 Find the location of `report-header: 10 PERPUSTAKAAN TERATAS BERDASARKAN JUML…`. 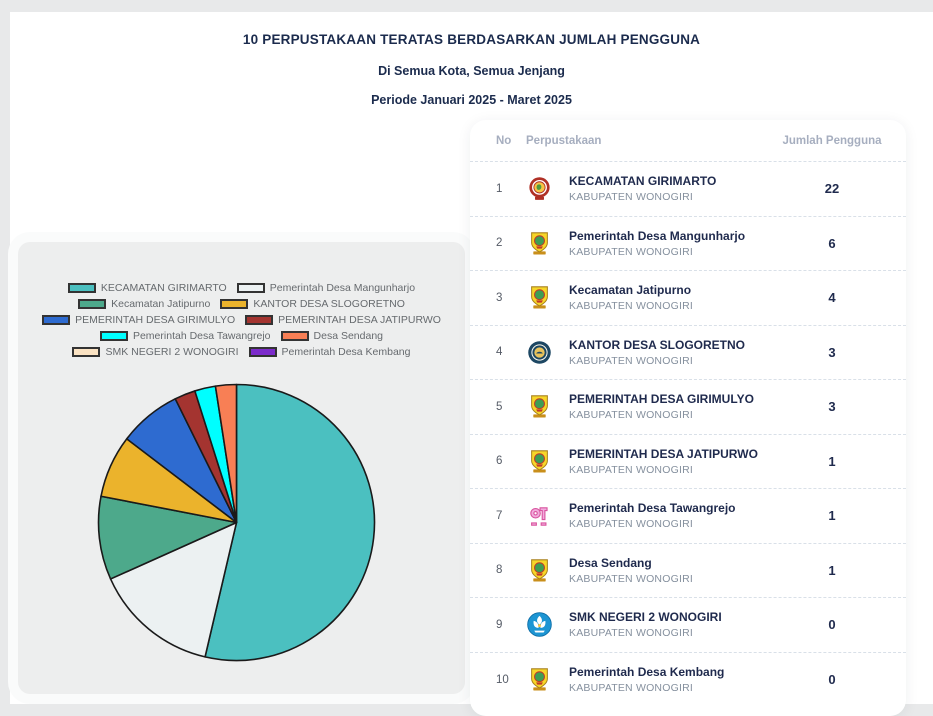

report-header: 10 PERPUSTAKAAN TERATAS BERDASARKAN JUML… is located at coordinates (471, 69).